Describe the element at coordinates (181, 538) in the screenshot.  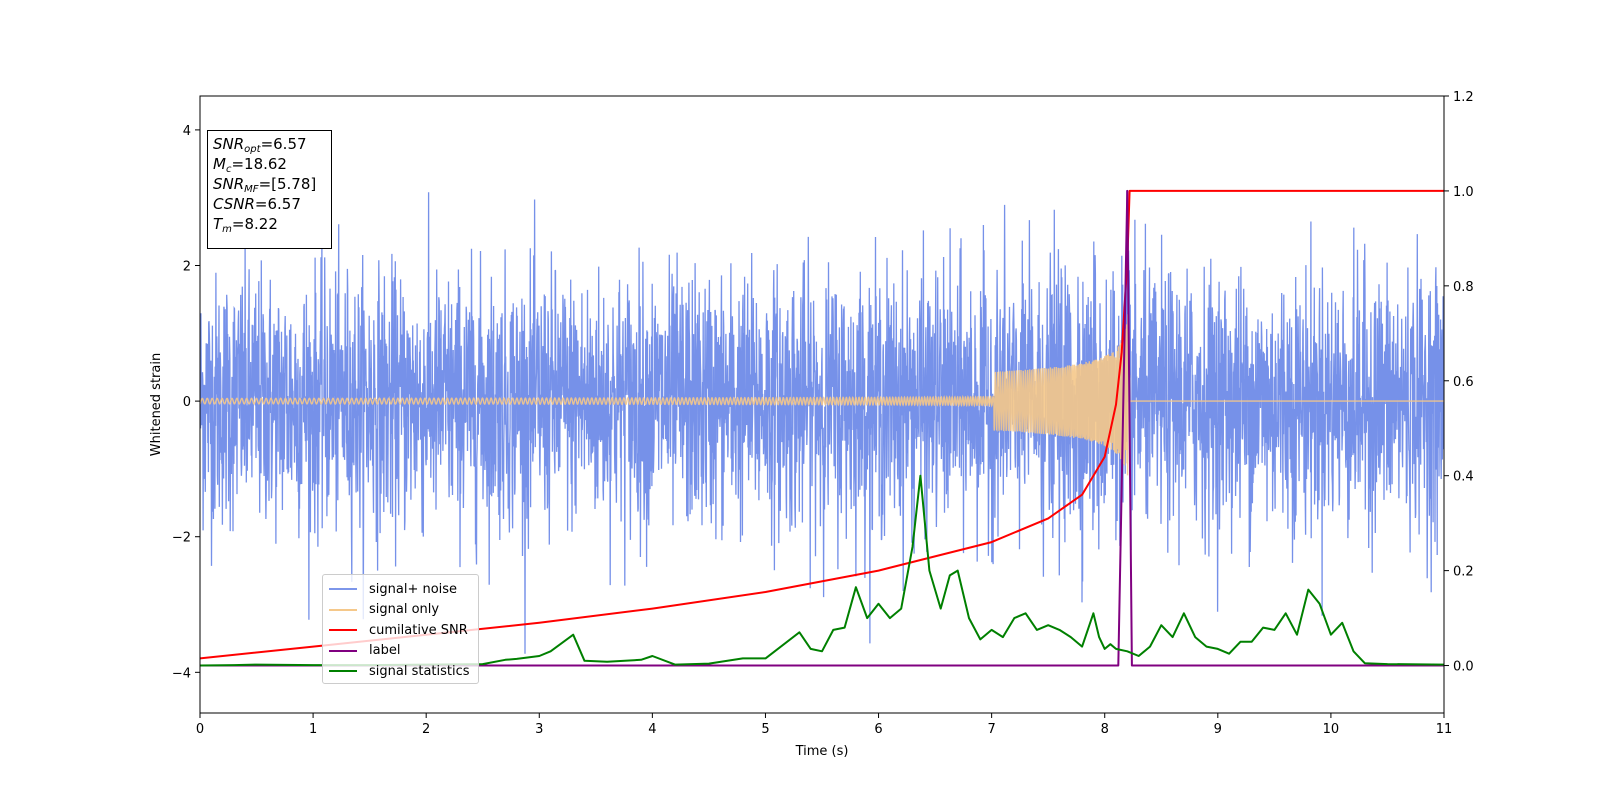
I see `y-tick-label: −2` at that location.